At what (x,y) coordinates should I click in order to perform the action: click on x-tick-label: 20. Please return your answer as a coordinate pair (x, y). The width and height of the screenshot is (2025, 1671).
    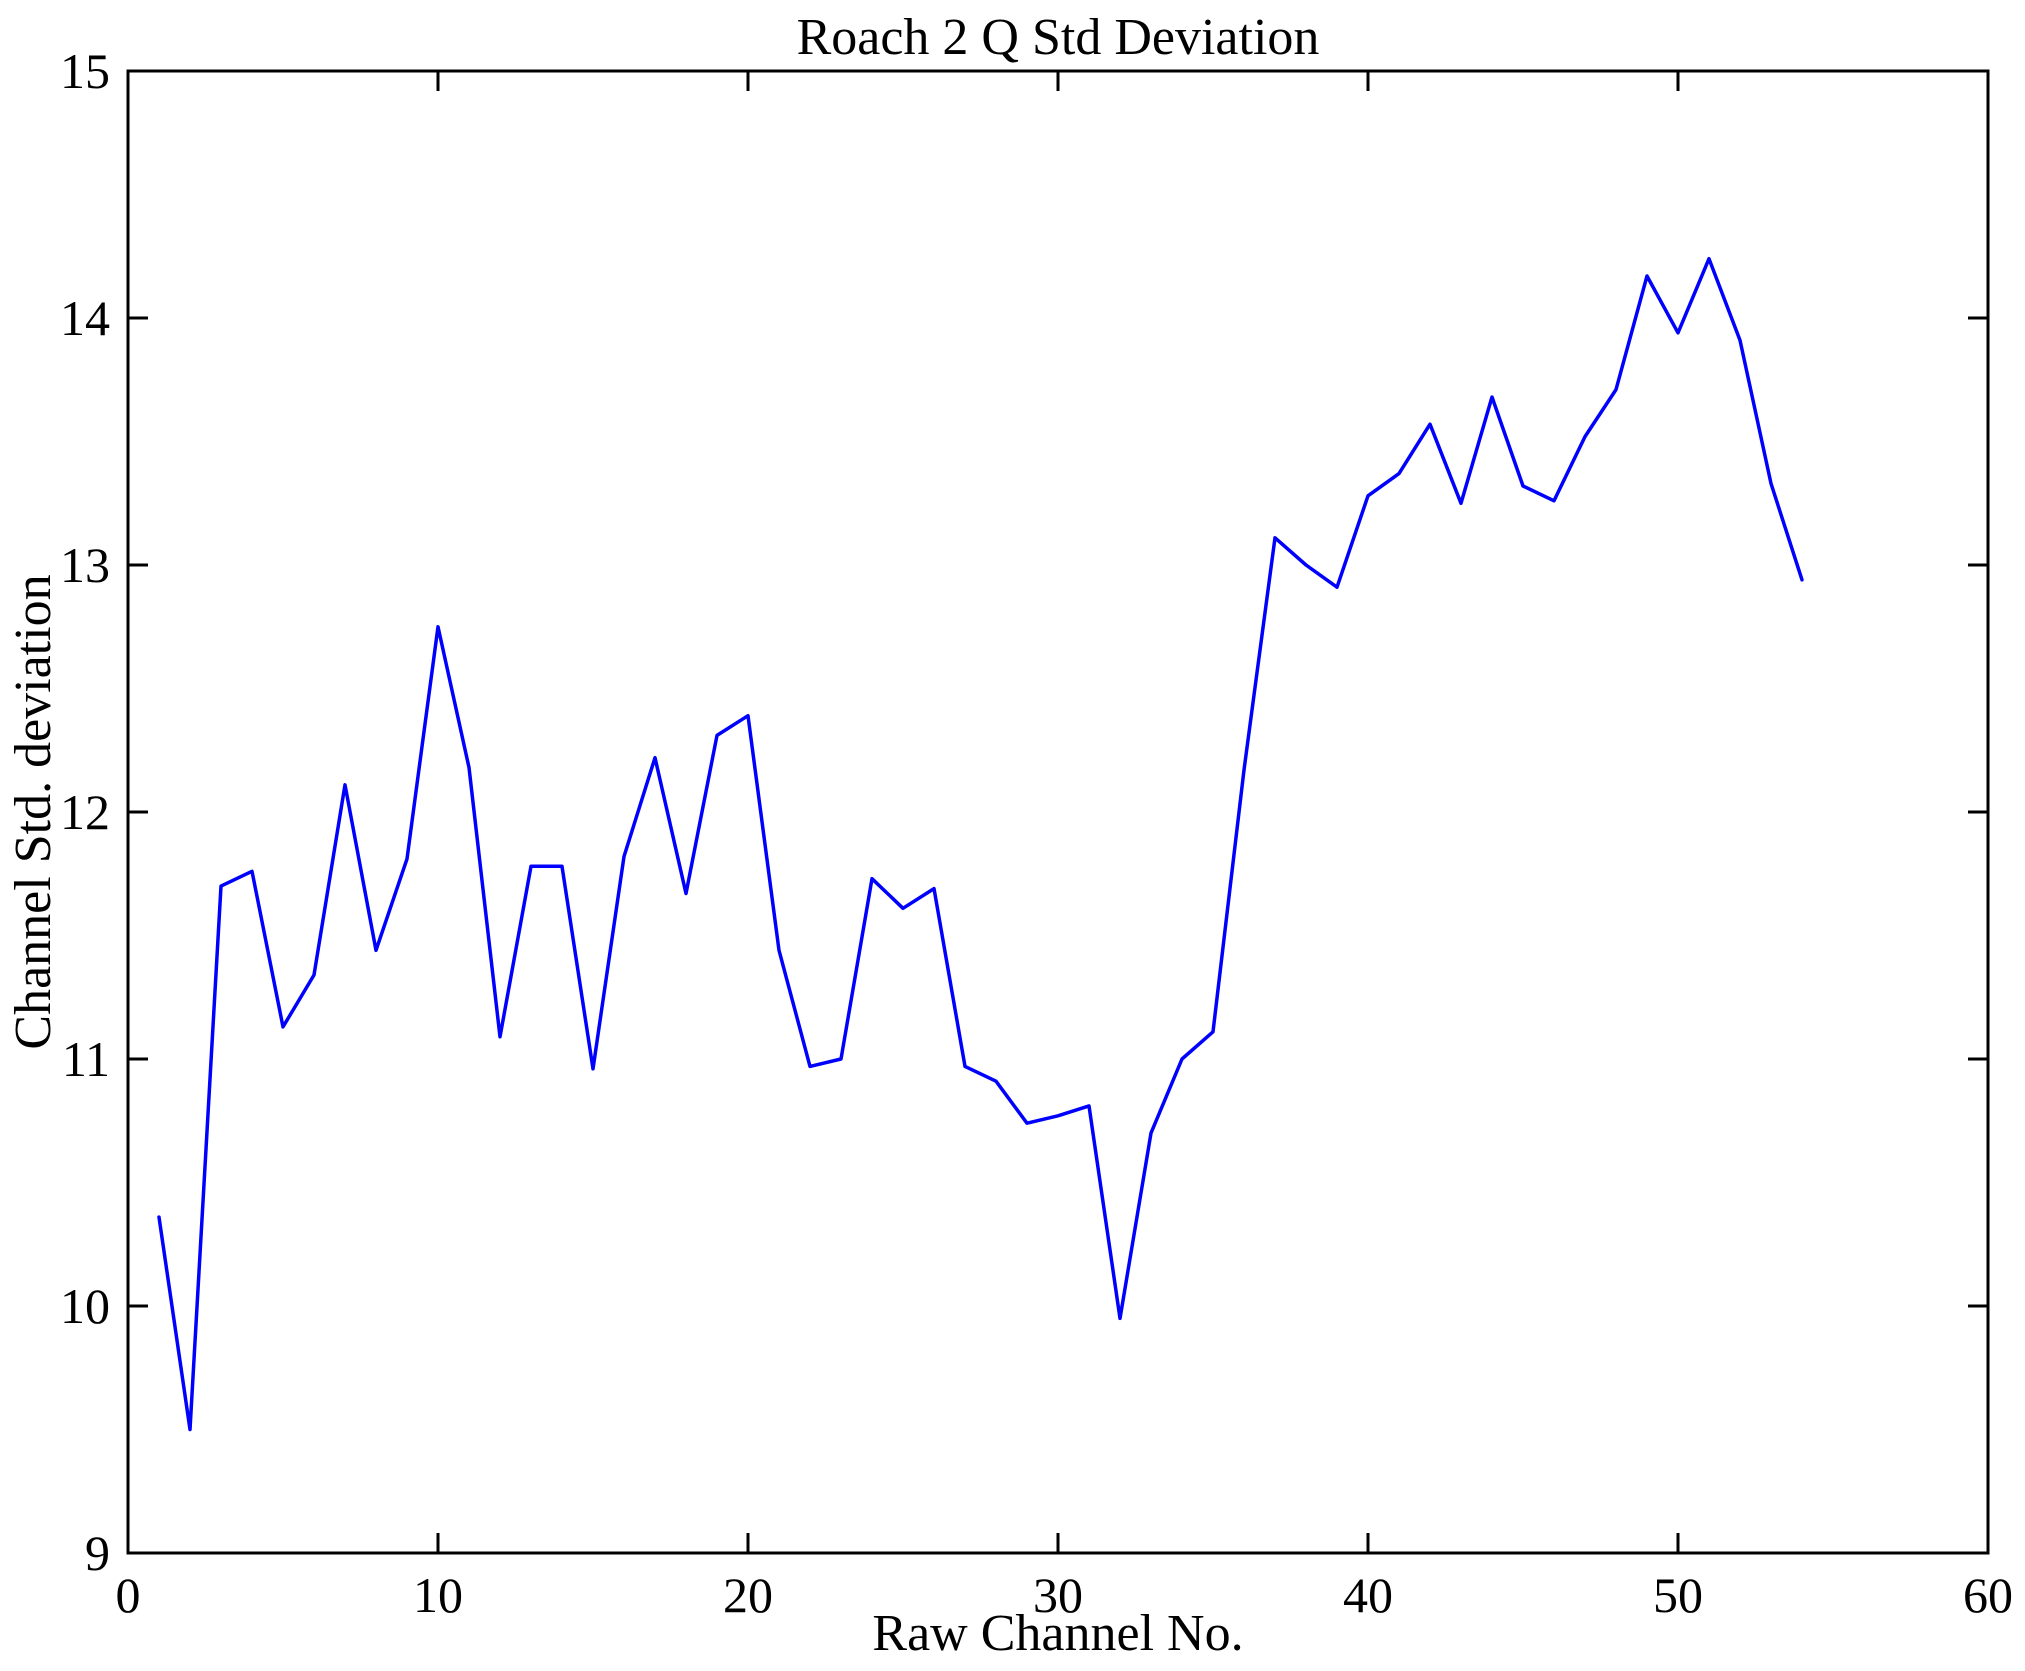
    Looking at the image, I should click on (748, 1595).